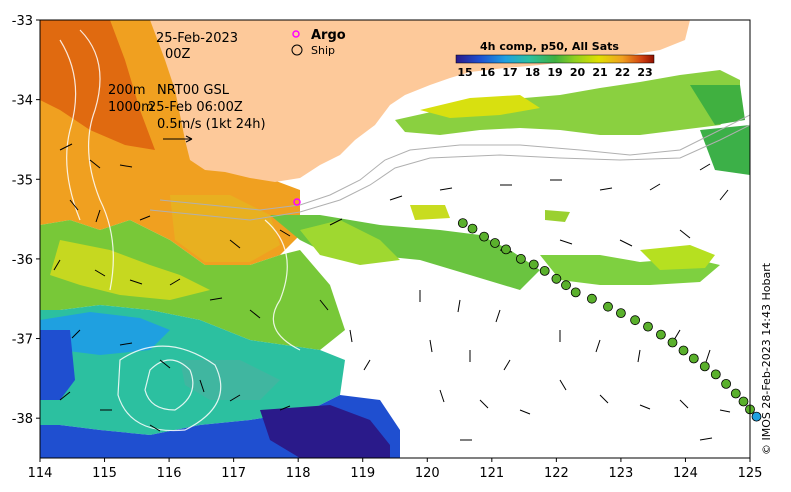 This screenshot has width=791, height=492. What do you see at coordinates (40, 473) in the screenshot?
I see `x-tick-label: 114` at bounding box center [40, 473].